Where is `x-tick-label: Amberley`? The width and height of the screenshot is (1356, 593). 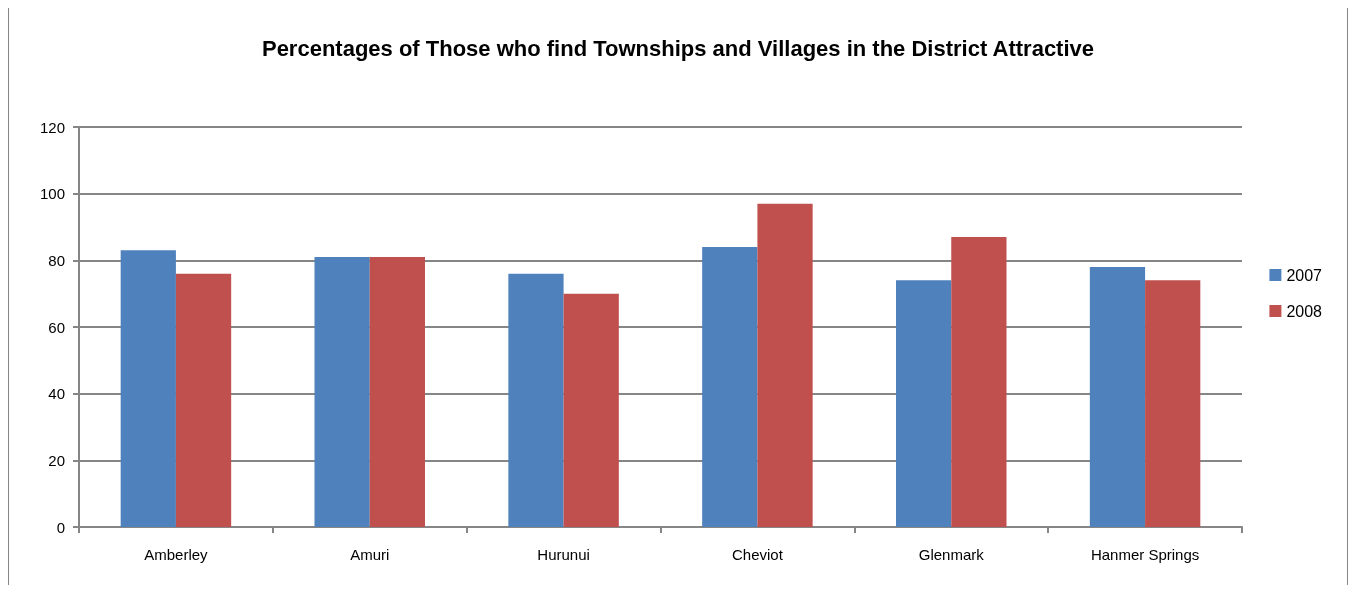 x-tick-label: Amberley is located at coordinates (176, 554).